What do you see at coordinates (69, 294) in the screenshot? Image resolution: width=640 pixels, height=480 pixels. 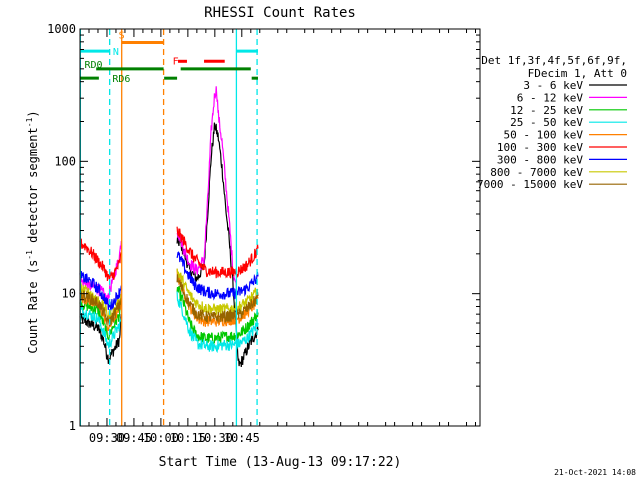 I see `y-tick-label: 10` at bounding box center [69, 294].